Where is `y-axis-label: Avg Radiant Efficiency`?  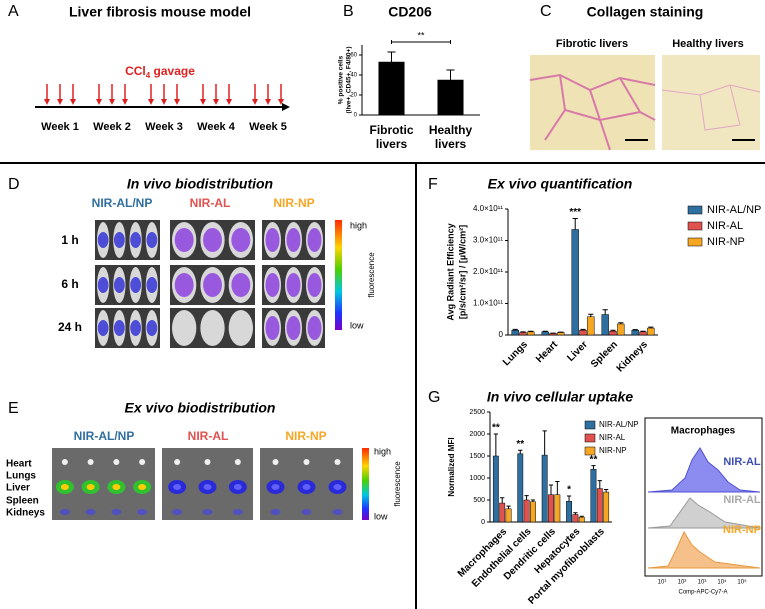
y-axis-label: Avg Radiant Efficiency is located at coordinates (450, 271).